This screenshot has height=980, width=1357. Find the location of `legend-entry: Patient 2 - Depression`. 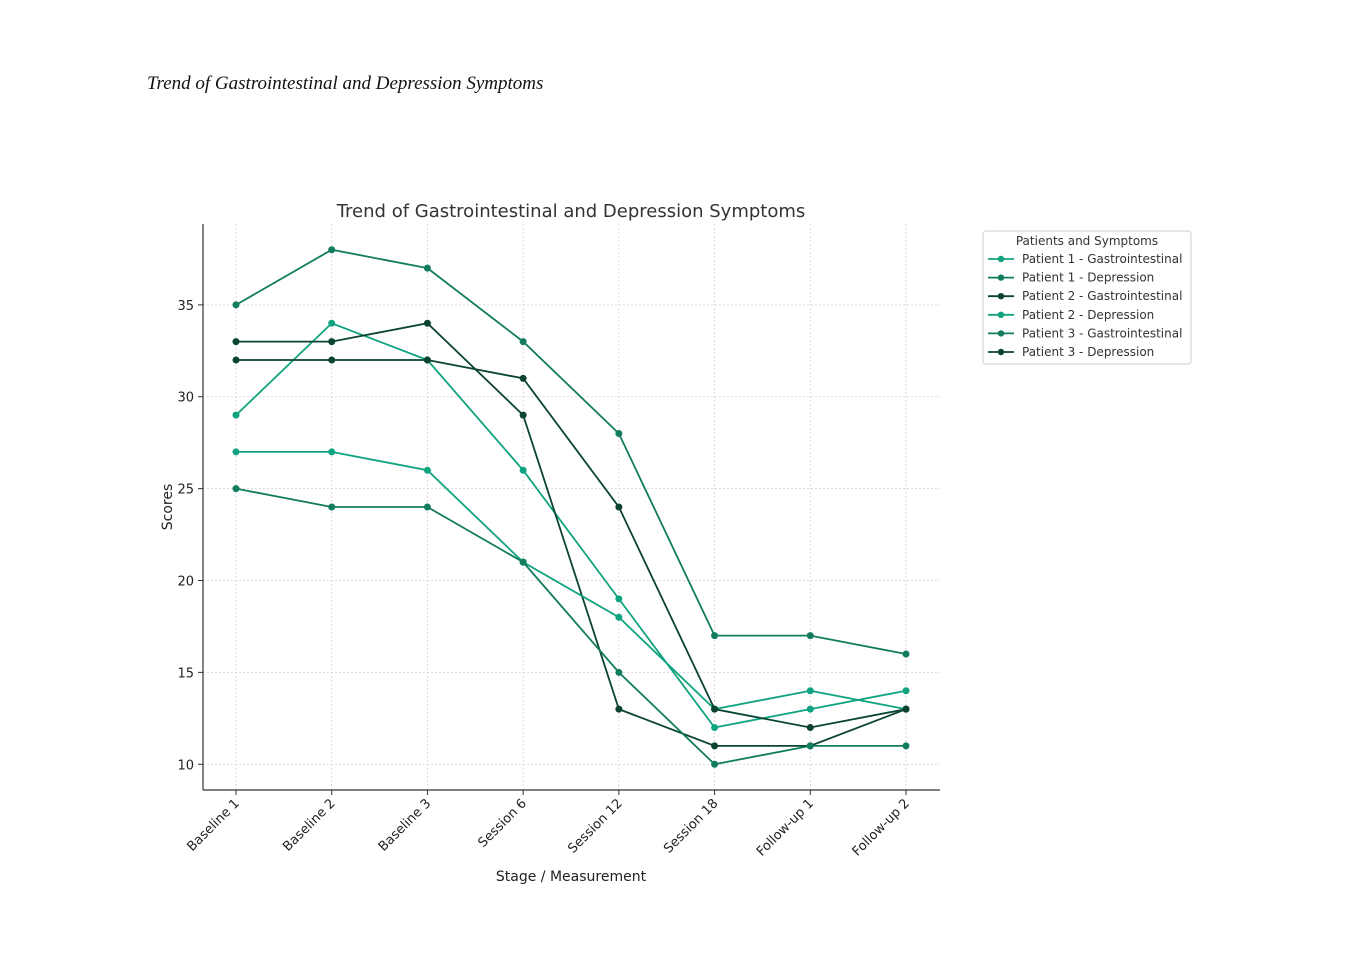

legend-entry: Patient 2 - Depression is located at coordinates (1088, 315).